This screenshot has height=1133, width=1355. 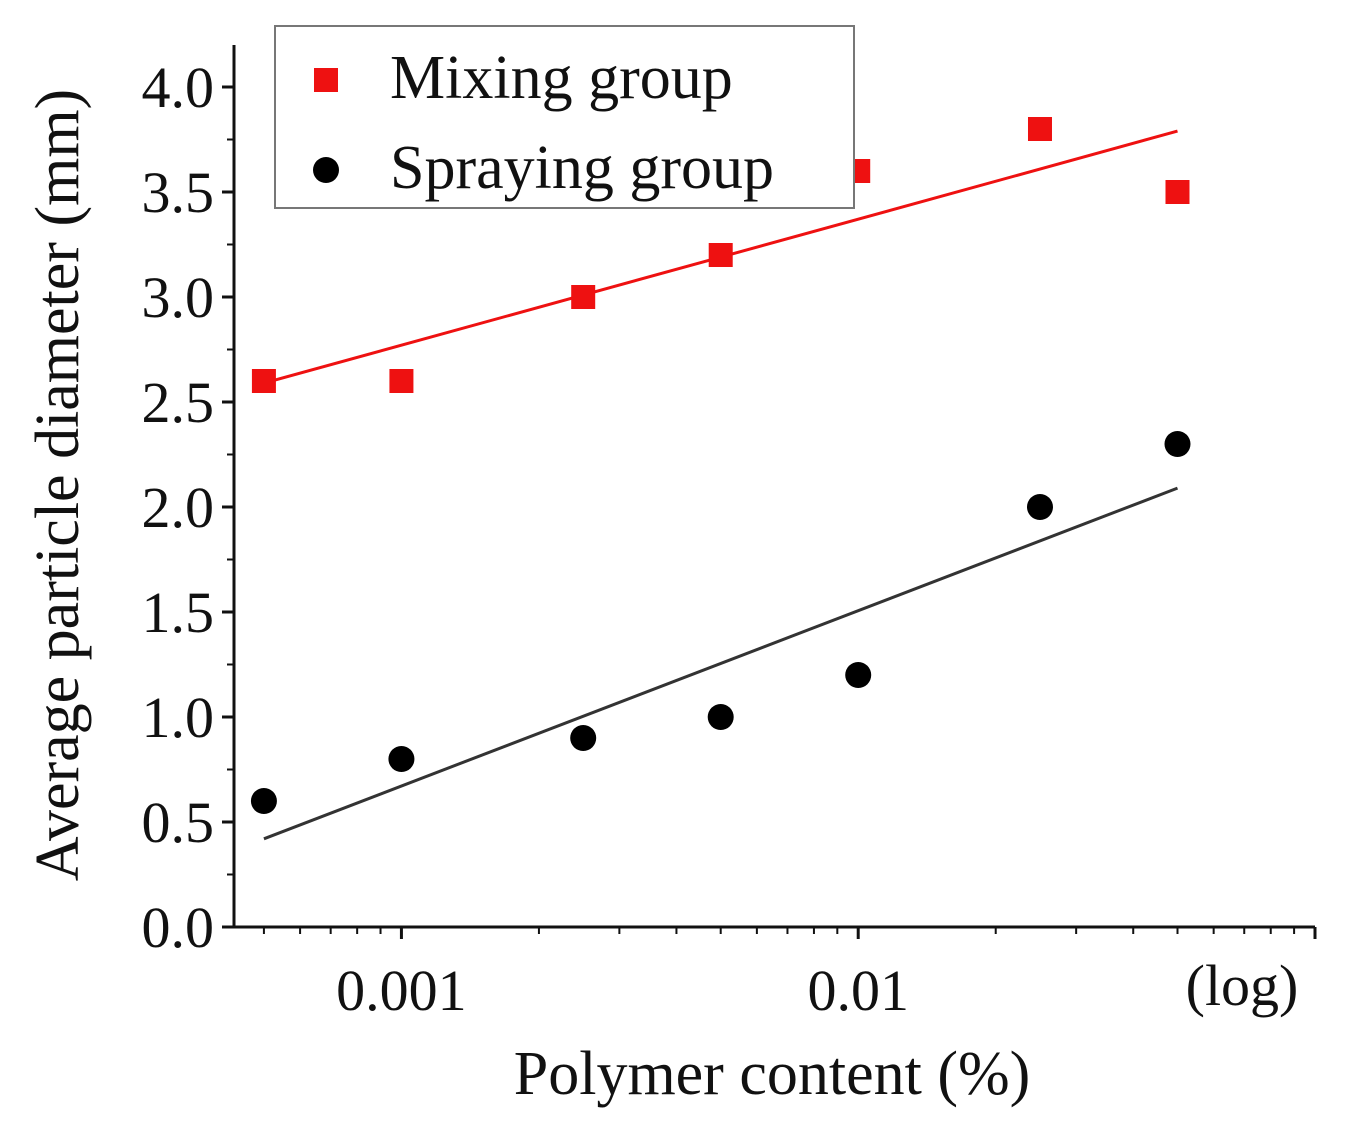 What do you see at coordinates (58, 485) in the screenshot?
I see `y-axis-title: Average particle diameter (mm)` at bounding box center [58, 485].